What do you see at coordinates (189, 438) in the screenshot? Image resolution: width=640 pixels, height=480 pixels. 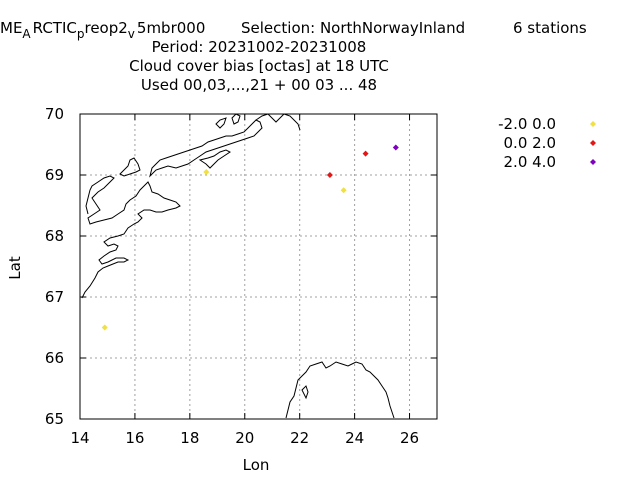 I see `x-tick-label: 18` at bounding box center [189, 438].